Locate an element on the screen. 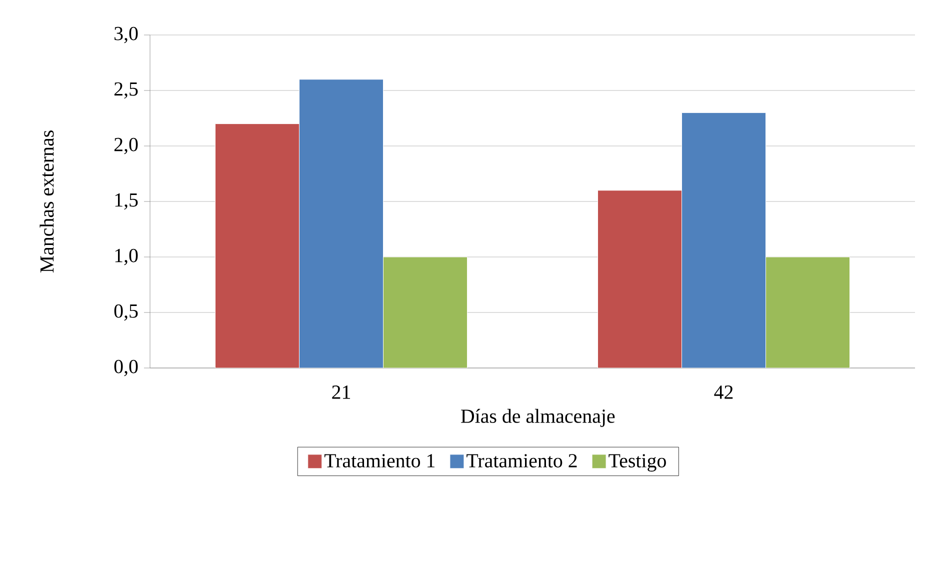 The height and width of the screenshot is (563, 934). legend-label: Tratamiento 1 is located at coordinates (379, 461).